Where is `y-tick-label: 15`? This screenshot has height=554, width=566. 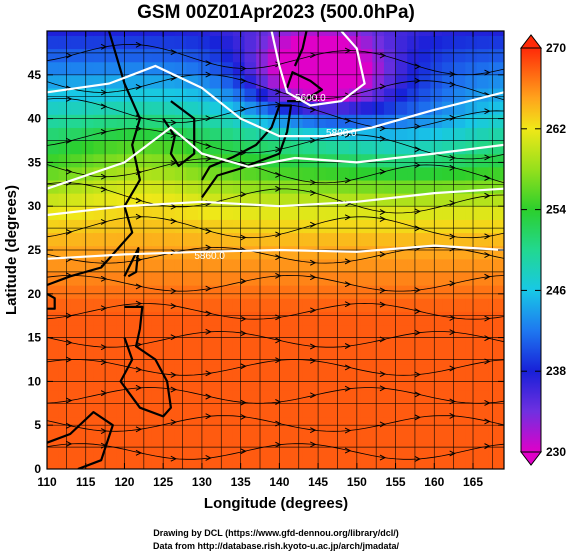
y-tick-label: 15 is located at coordinates (35, 338).